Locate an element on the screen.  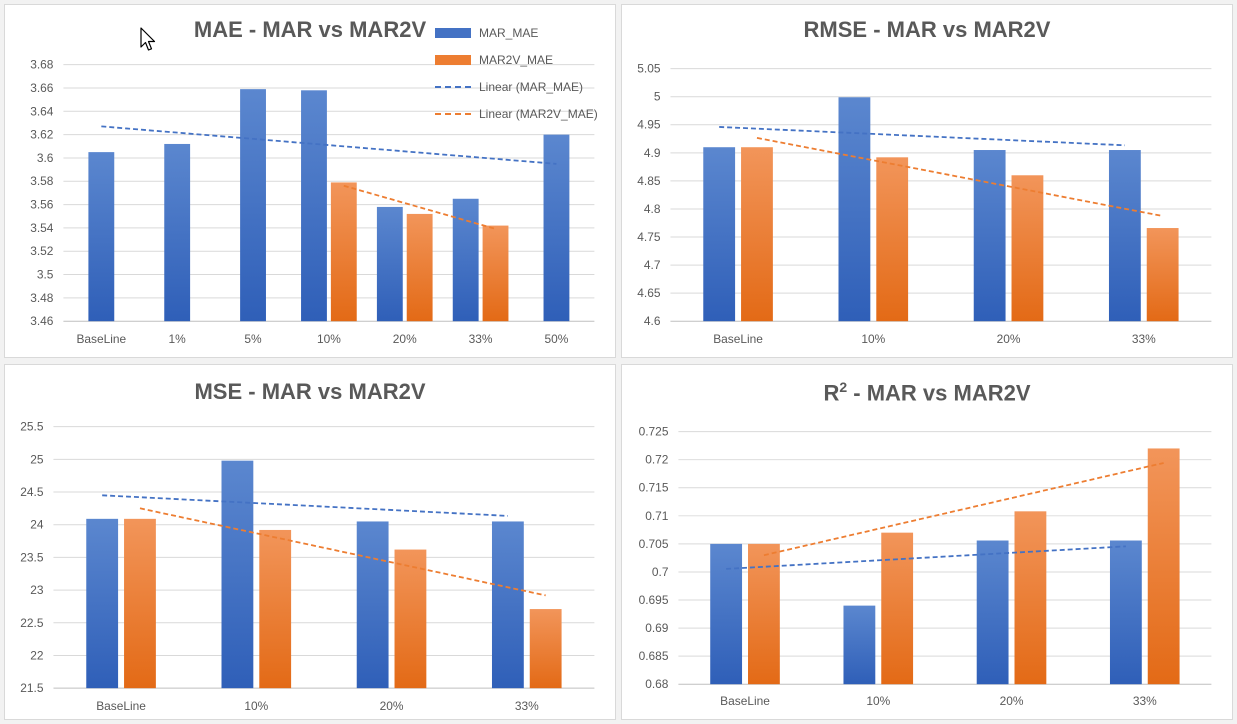
legend-item-trend-mar: Linear (MAR_MAE) is located at coordinates (516, 86).